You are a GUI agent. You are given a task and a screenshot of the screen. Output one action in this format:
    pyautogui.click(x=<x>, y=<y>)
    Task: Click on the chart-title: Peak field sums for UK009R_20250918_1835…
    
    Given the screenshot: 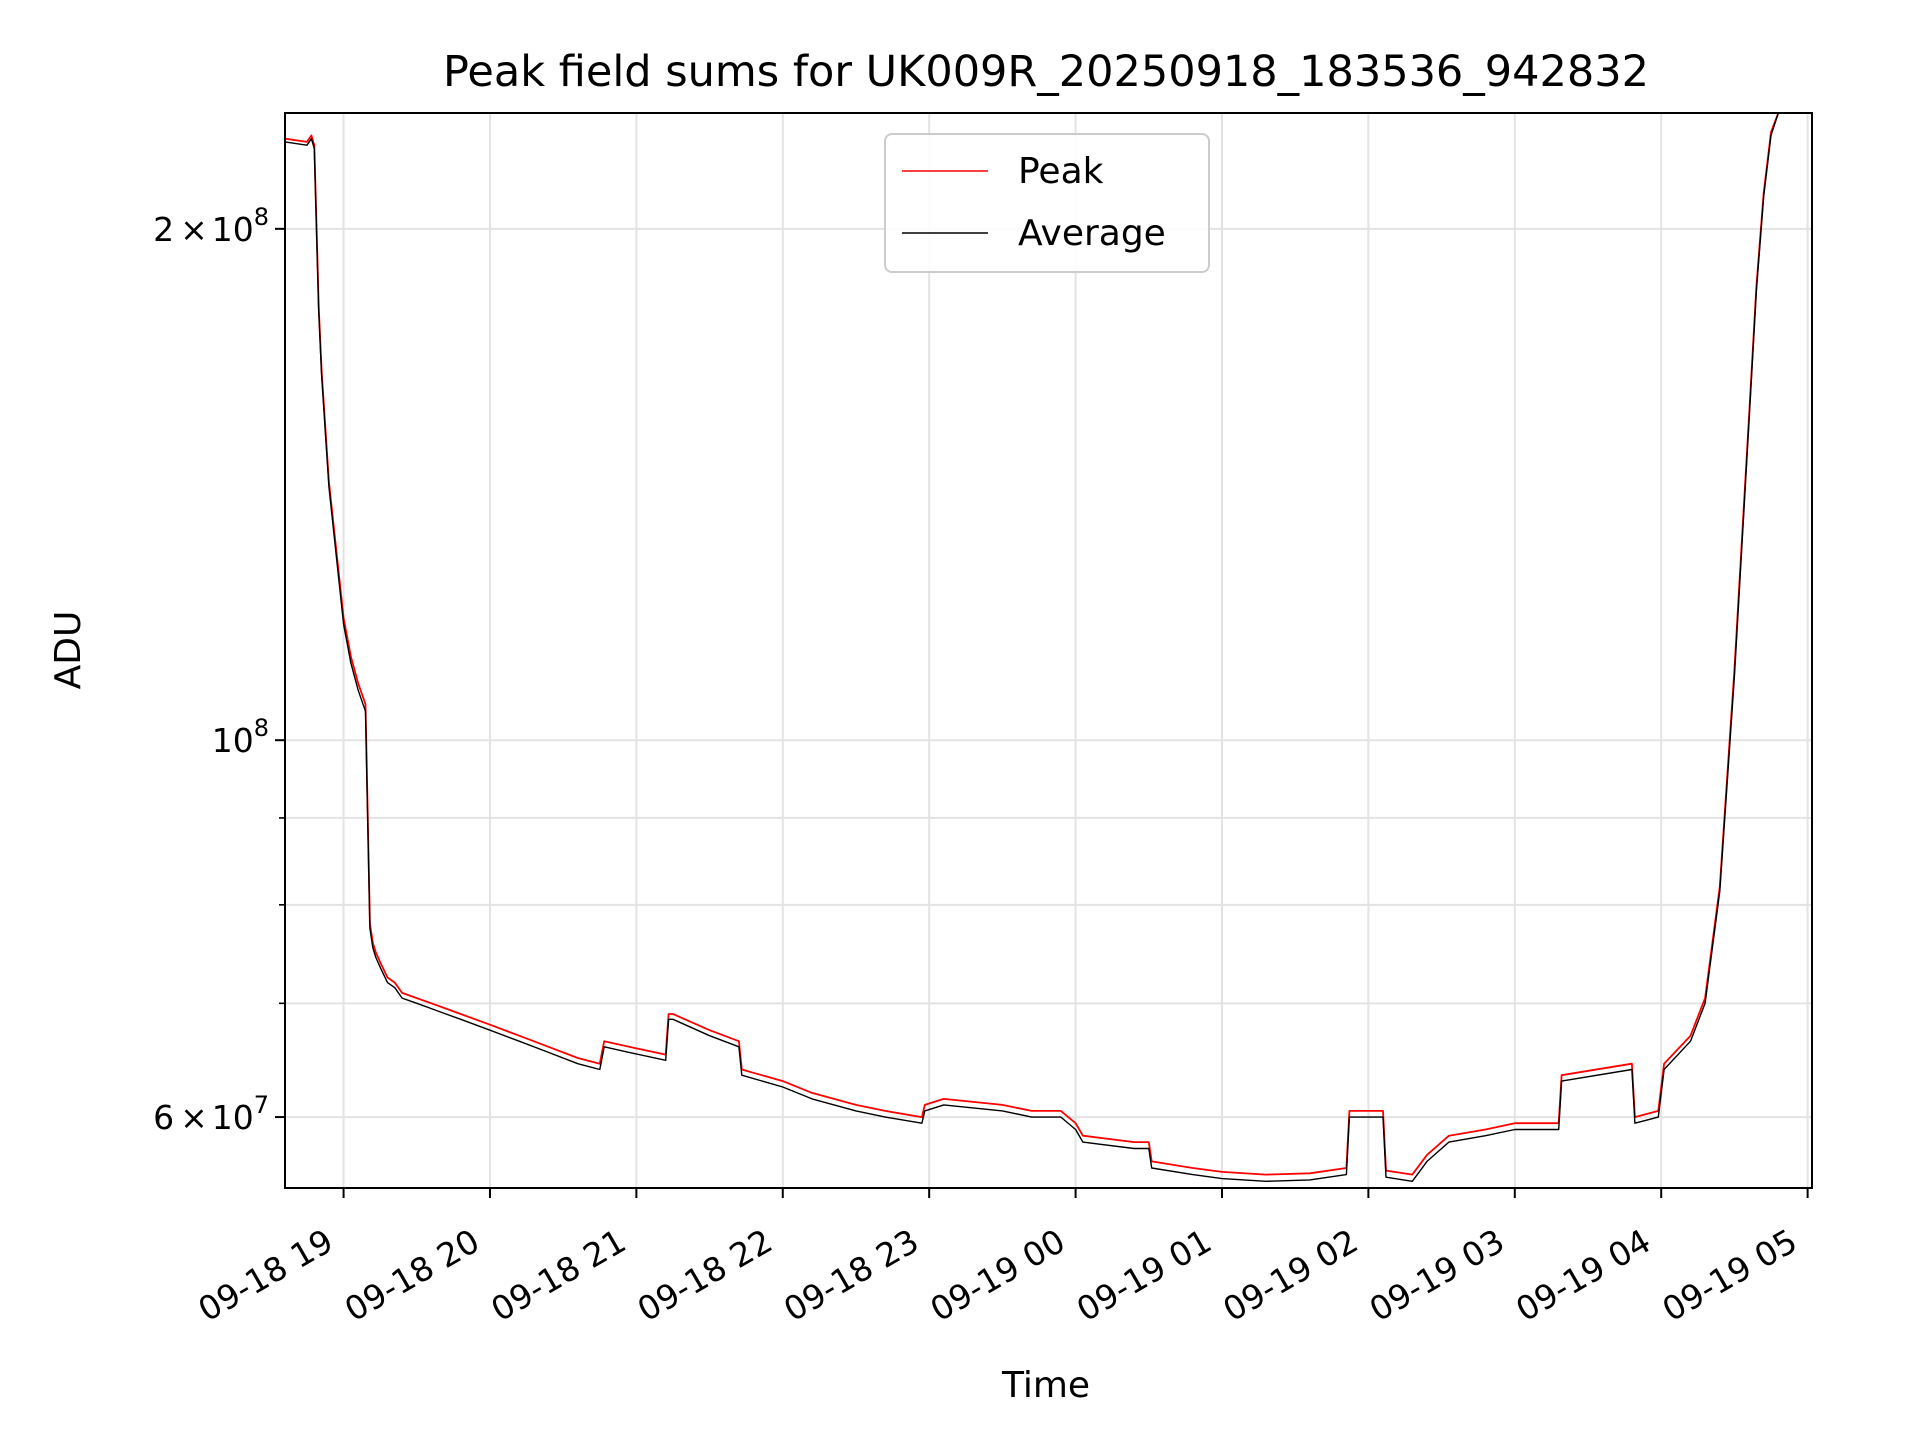 What is the action you would take?
    pyautogui.click(x=1046, y=72)
    